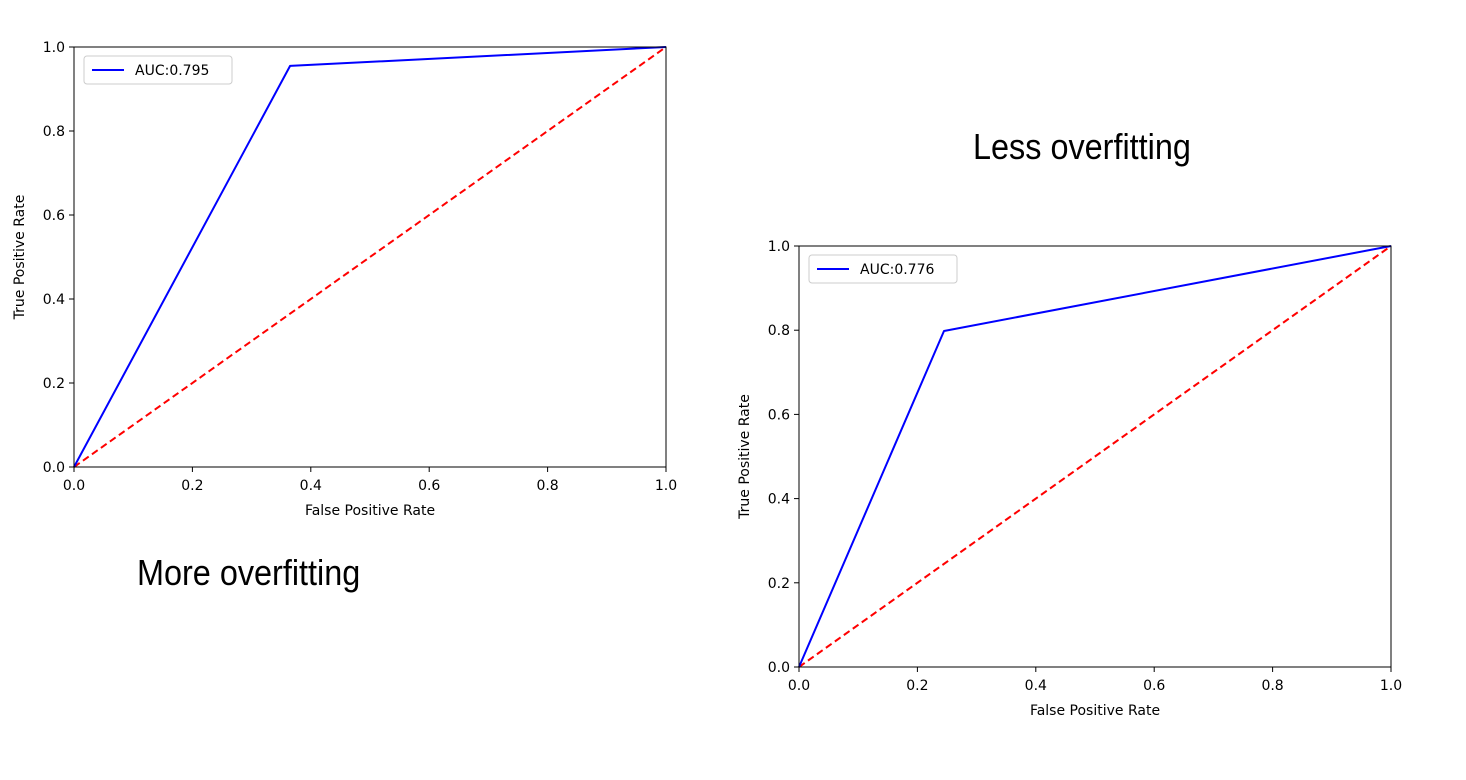 This screenshot has width=1466, height=780. I want to click on legend-label: AUC:0.795, so click(172, 71).